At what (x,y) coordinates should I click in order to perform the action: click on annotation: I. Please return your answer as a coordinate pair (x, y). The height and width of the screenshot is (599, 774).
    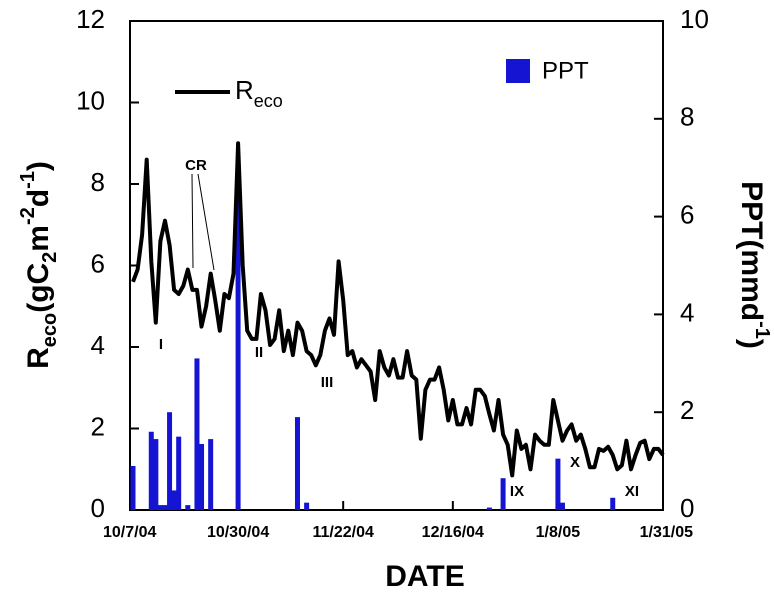
    Looking at the image, I should click on (161, 344).